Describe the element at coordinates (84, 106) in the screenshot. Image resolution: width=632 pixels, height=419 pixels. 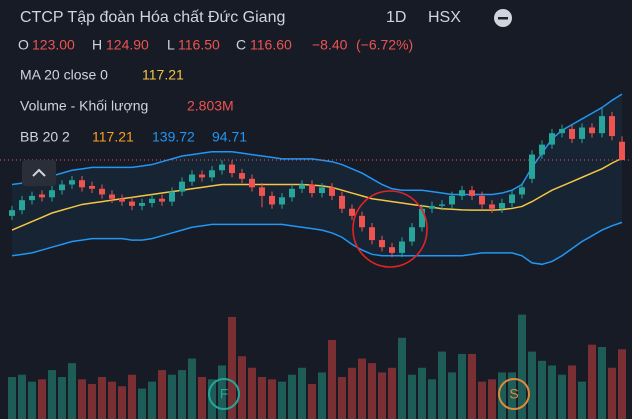
I see `indicator-label: Volume - Khối lượng` at that location.